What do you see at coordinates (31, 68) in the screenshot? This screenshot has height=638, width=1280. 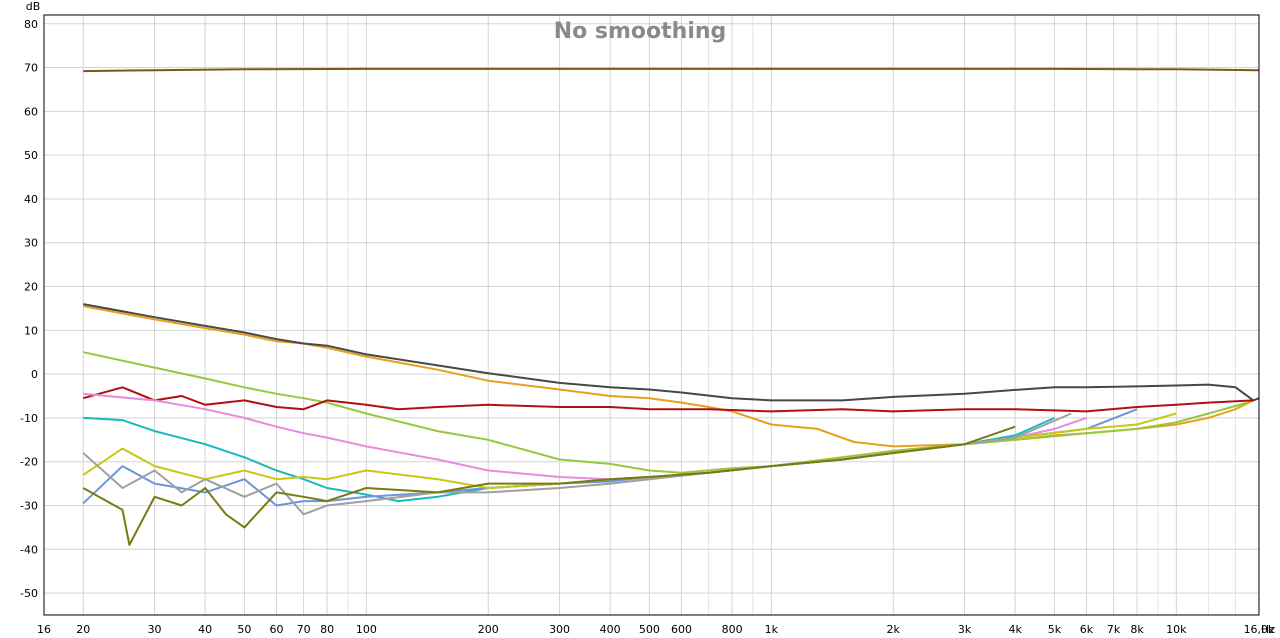 I see `y-tick-1: 70` at bounding box center [31, 68].